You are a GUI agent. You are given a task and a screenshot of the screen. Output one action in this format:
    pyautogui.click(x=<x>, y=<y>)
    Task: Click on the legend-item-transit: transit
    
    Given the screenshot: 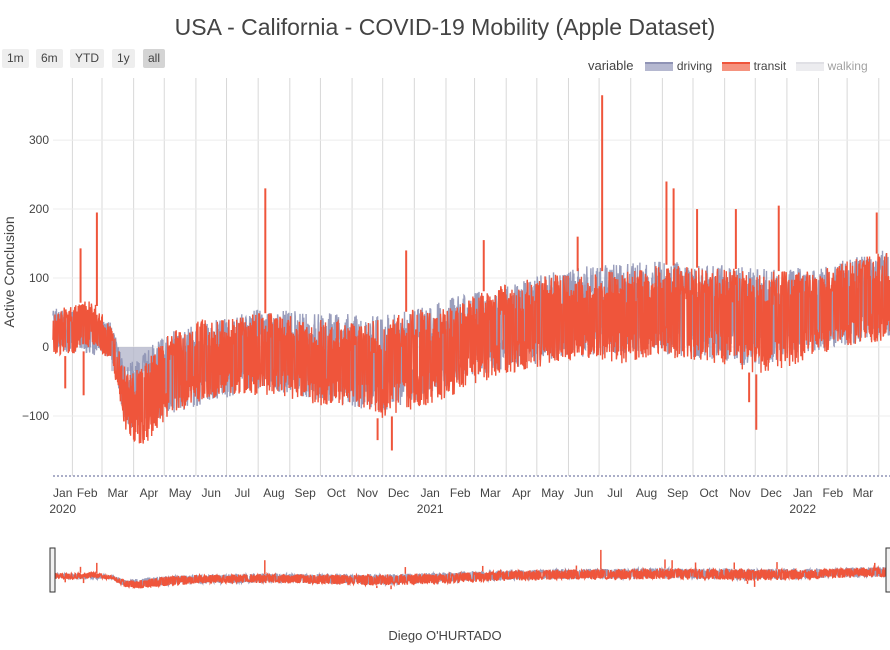 What is the action you would take?
    pyautogui.click(x=754, y=66)
    